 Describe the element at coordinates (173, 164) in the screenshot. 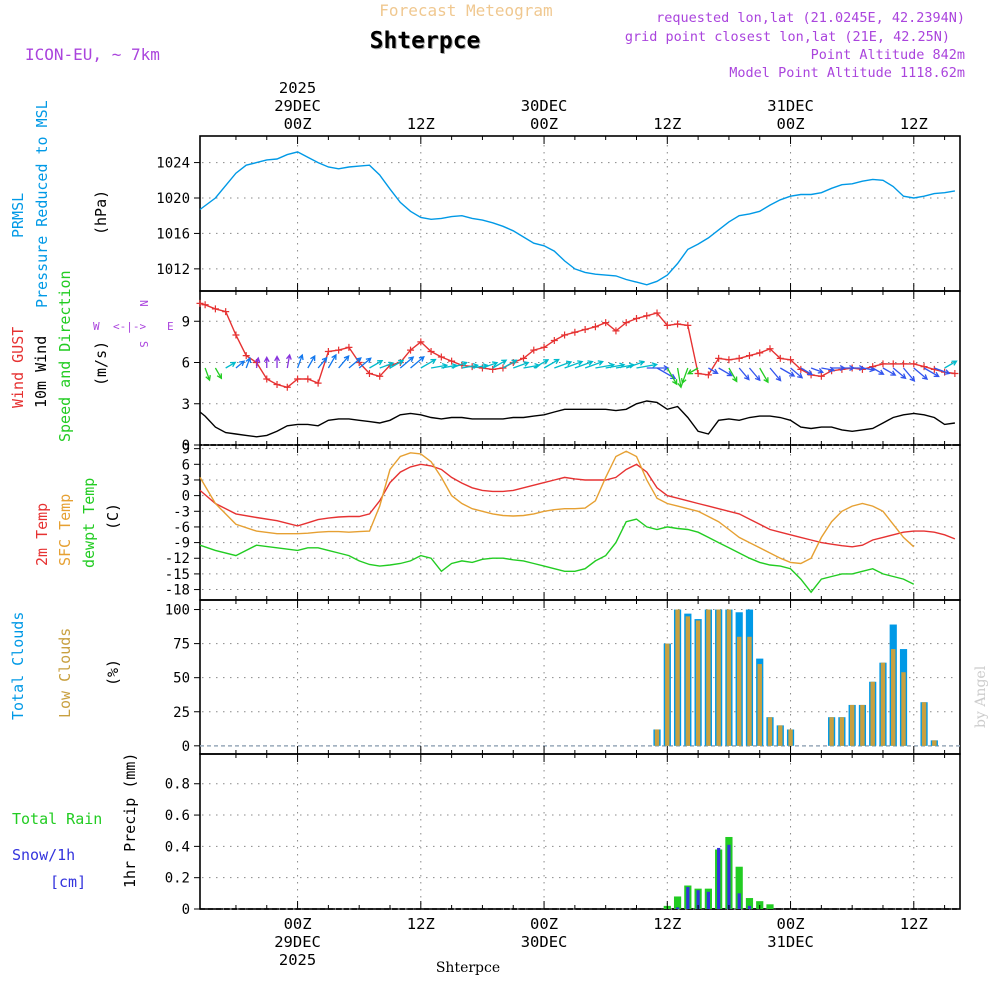

I see `y-tick-label: 1024` at that location.